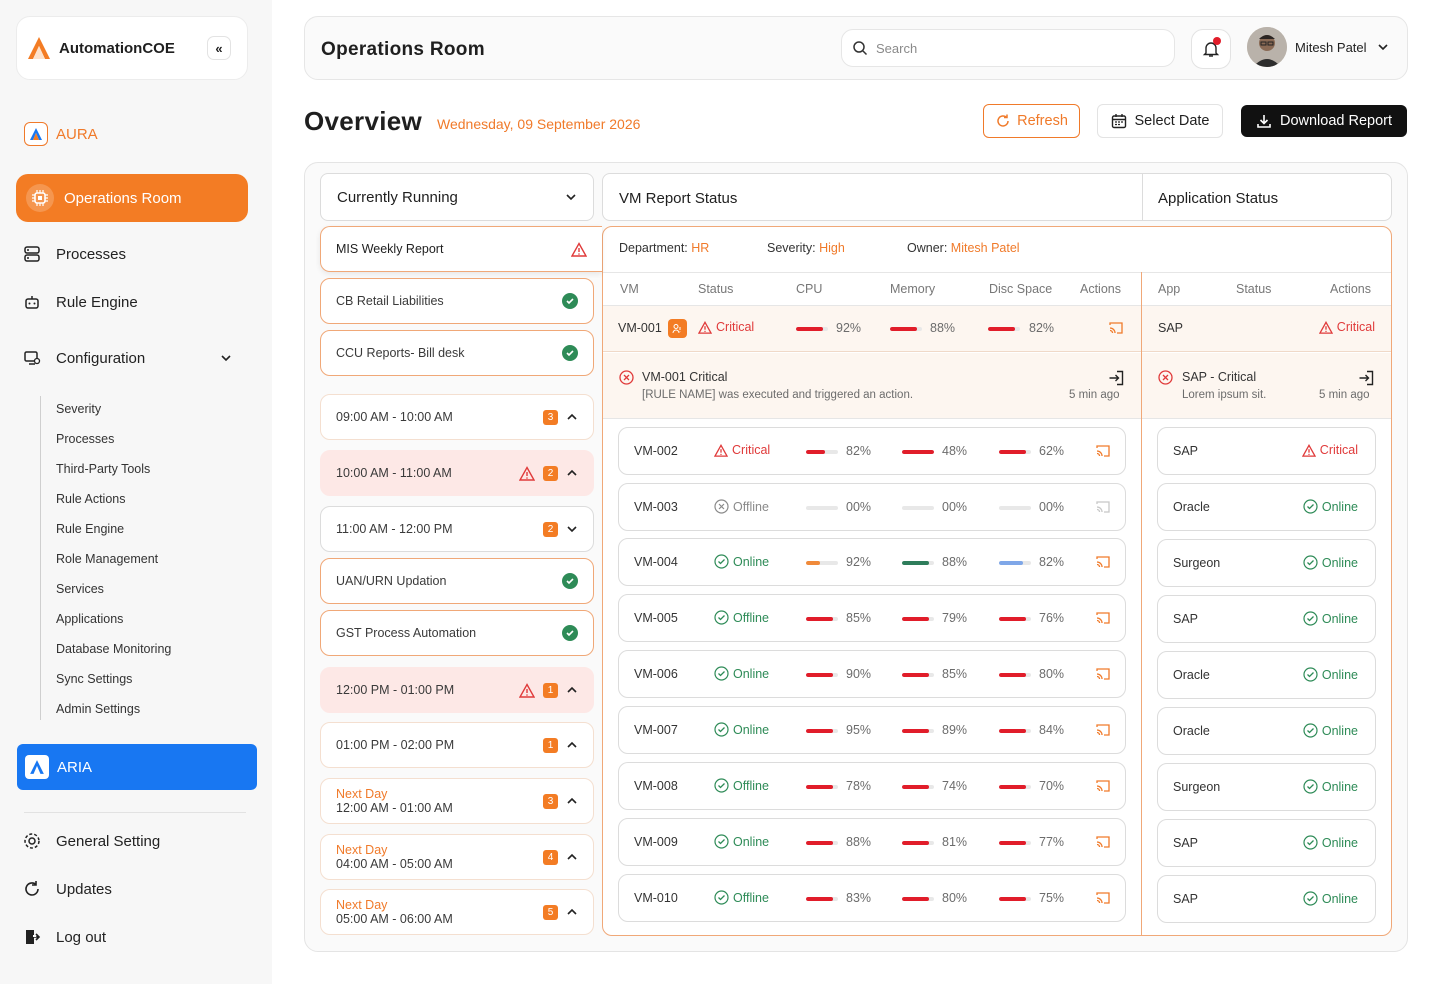 The width and height of the screenshot is (1440, 984). Describe the element at coordinates (1008, 48) in the screenshot. I see `search-box: Search` at that location.